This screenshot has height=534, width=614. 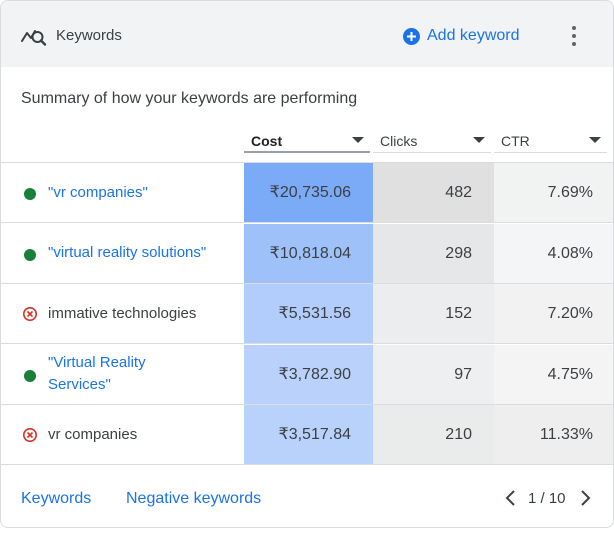 I want to click on negative-keywords-link: Negative keywords, so click(x=194, y=498).